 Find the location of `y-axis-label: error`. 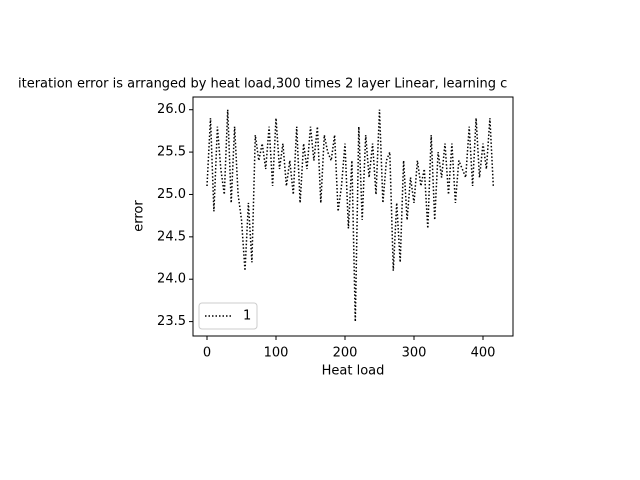

y-axis-label: error is located at coordinates (139, 216).